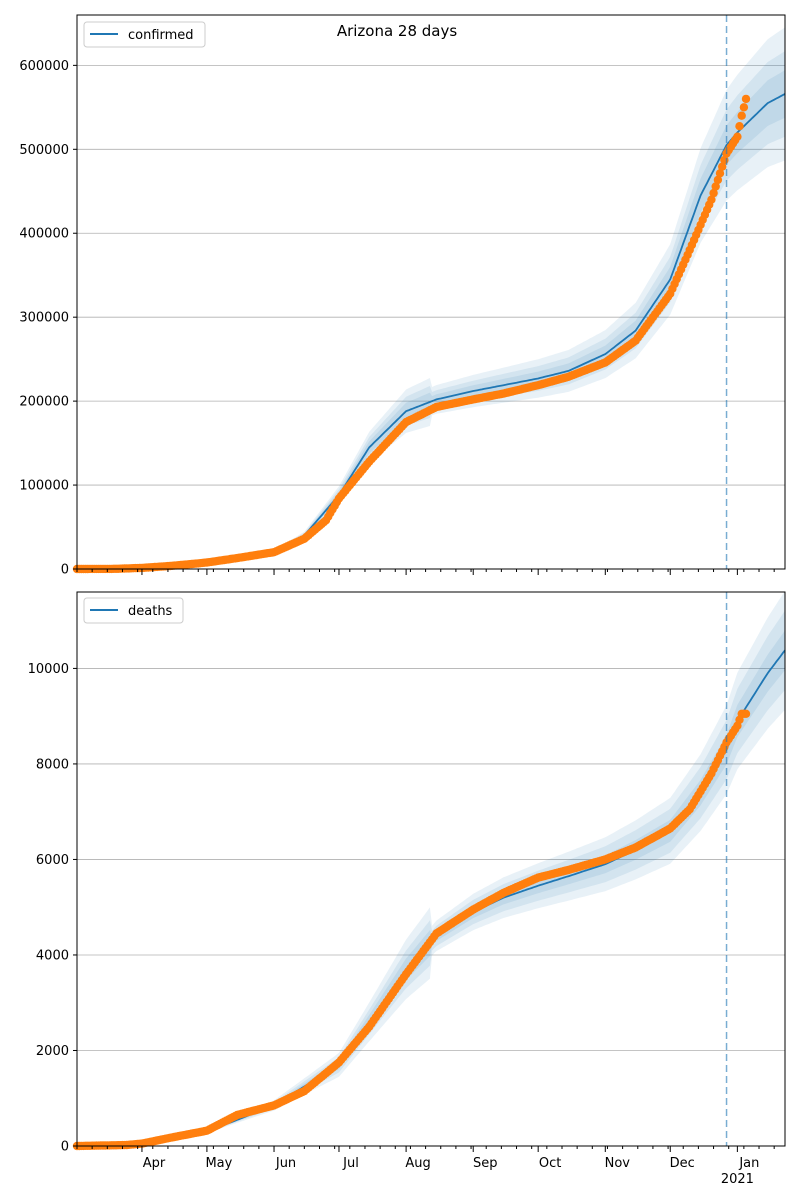  Describe the element at coordinates (746, 713) in the screenshot. I see `deaths-observed-point` at that location.